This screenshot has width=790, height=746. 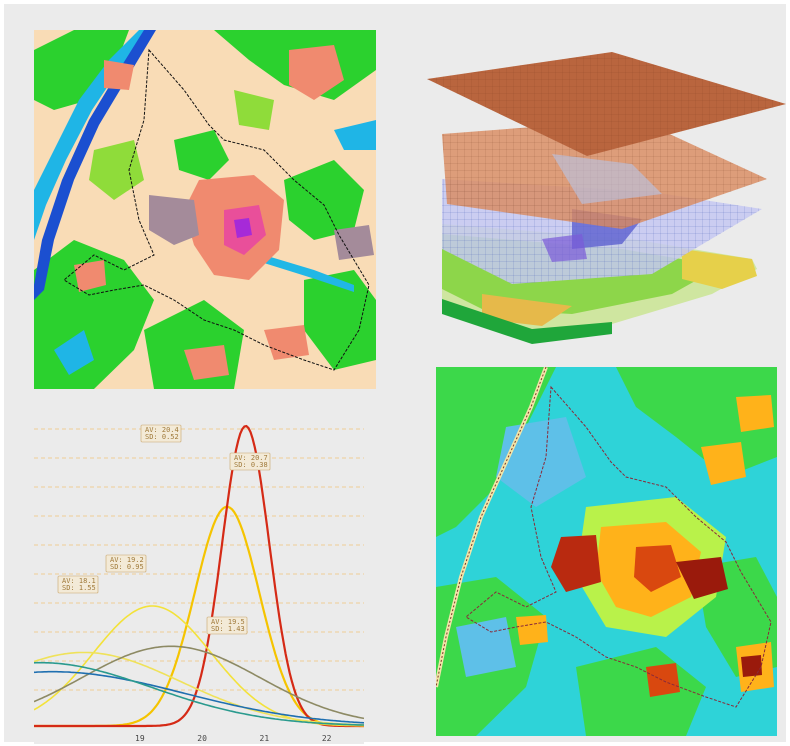 I want to click on chart-grid, so click(x=199, y=559).